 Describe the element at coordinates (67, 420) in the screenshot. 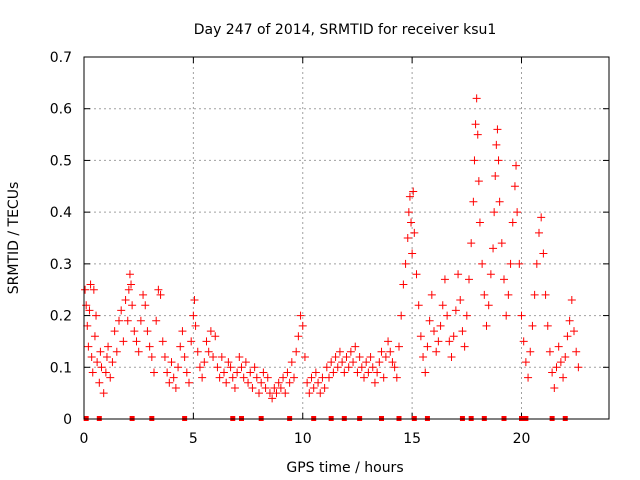

I see `y-tick-label: 0` at that location.